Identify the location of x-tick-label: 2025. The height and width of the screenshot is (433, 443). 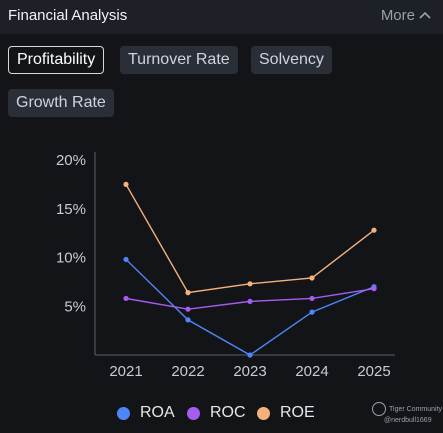
(373, 371).